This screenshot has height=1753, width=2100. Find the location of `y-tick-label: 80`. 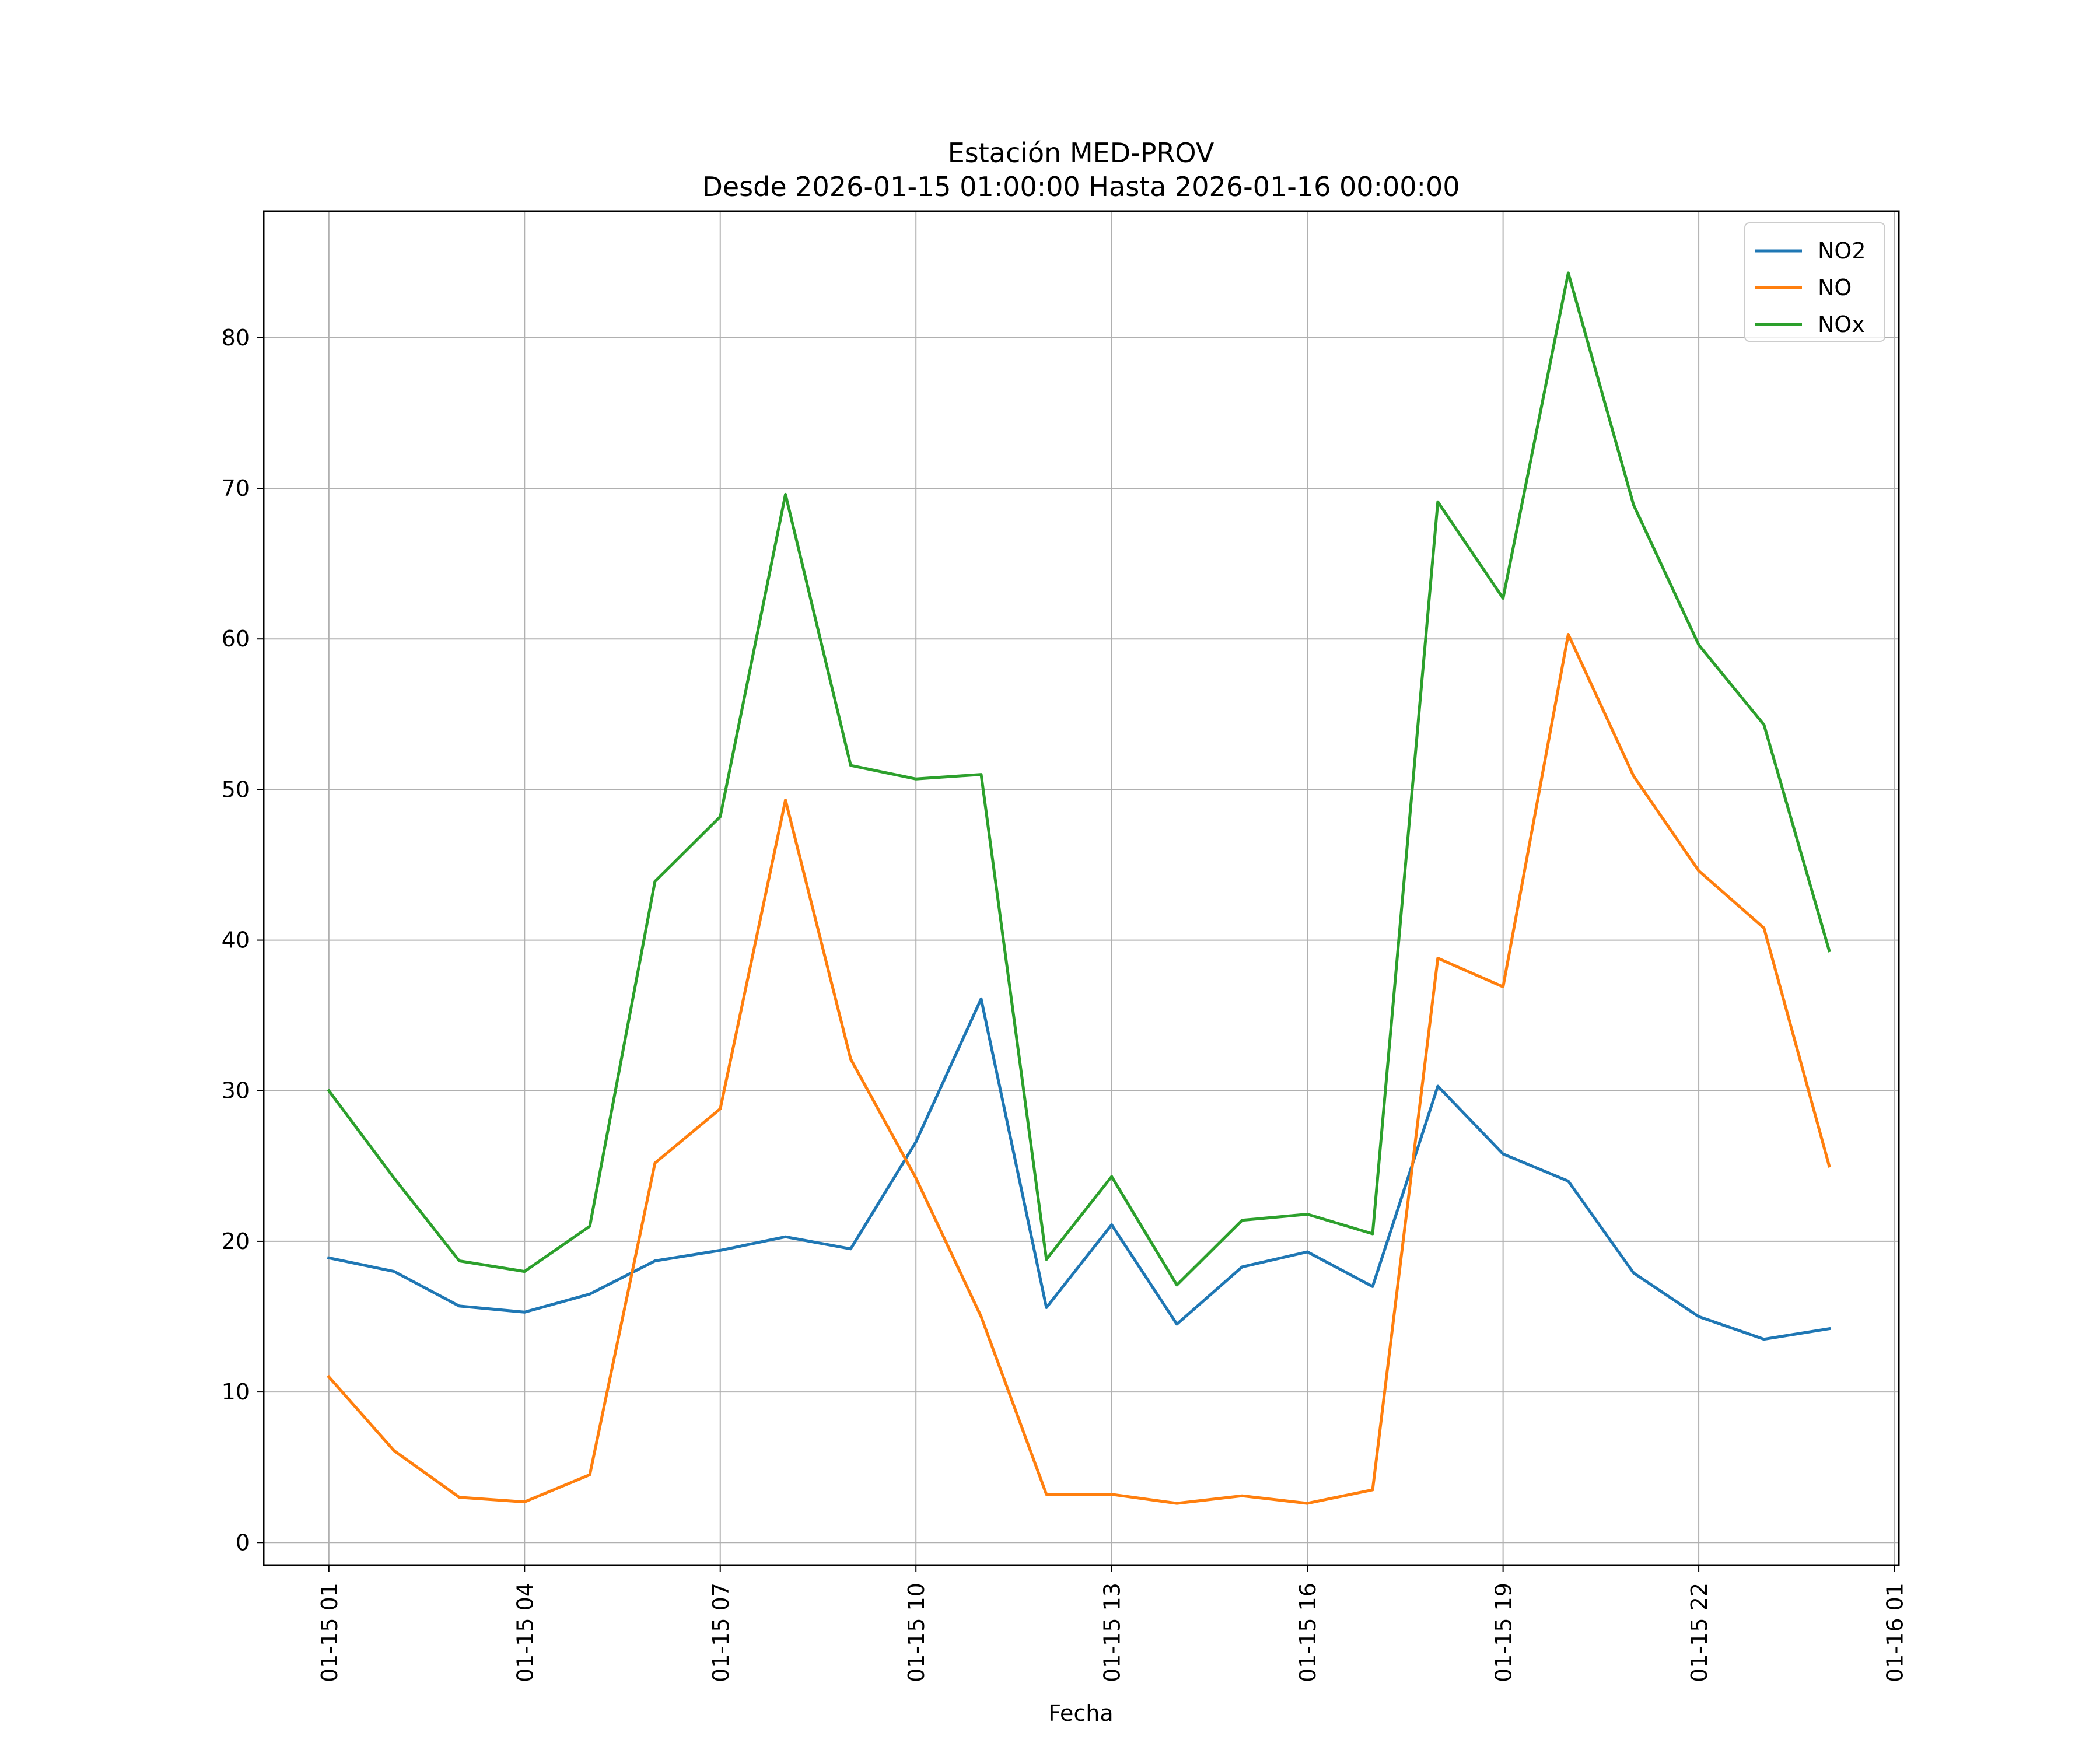

y-tick-label: 80 is located at coordinates (236, 338).